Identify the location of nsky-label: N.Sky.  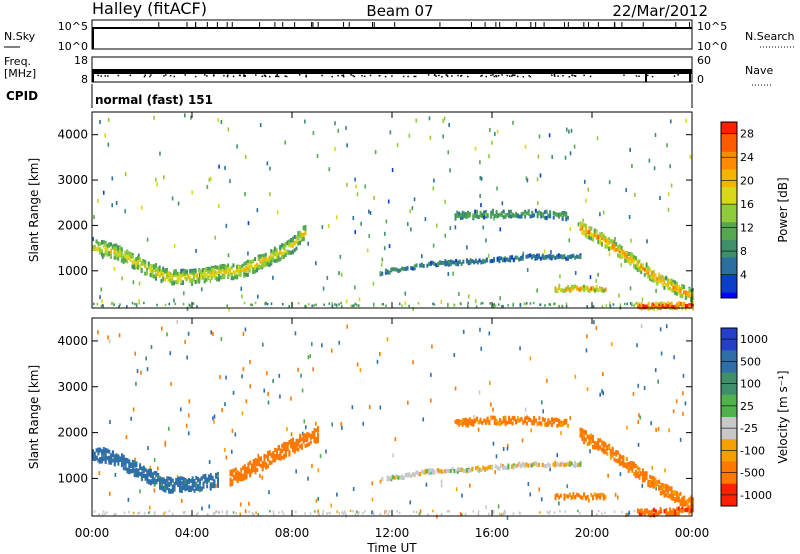
(20, 36).